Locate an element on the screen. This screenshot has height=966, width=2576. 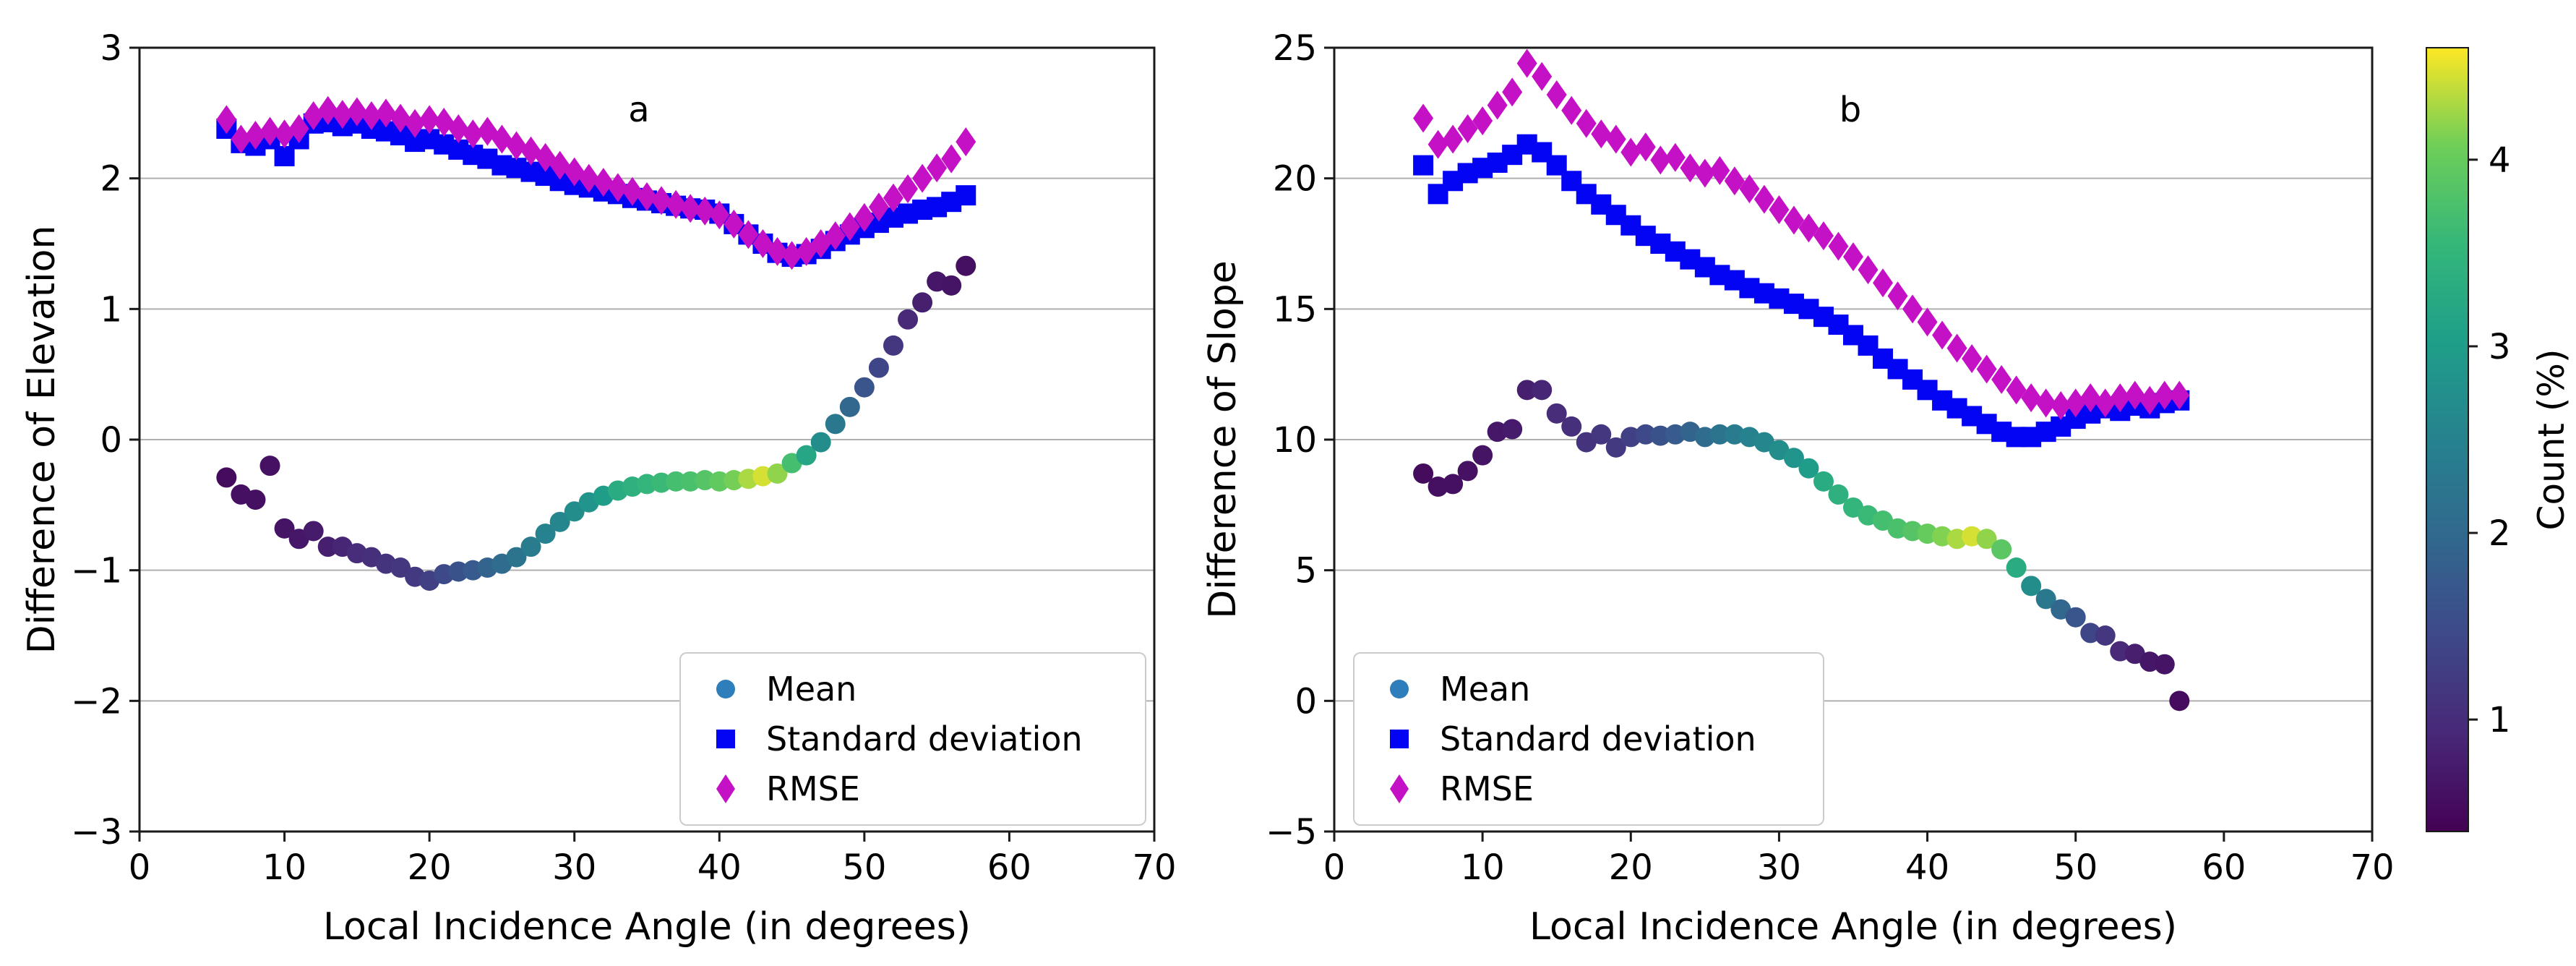
xlabel-panel-b: Local Incidence Angle (in degrees) is located at coordinates (1854, 927).